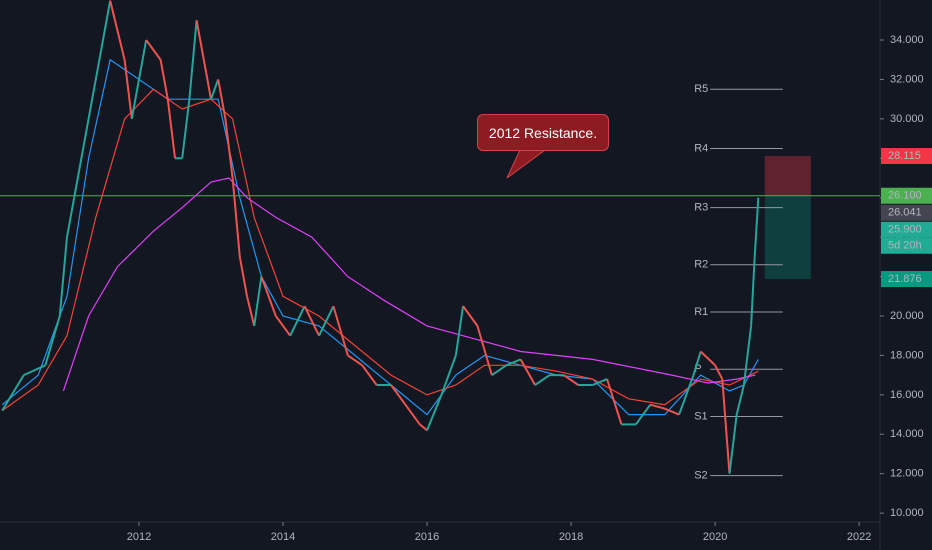 The image size is (932, 550). What do you see at coordinates (907, 474) in the screenshot?
I see `y-tick-label: 12.000` at bounding box center [907, 474].